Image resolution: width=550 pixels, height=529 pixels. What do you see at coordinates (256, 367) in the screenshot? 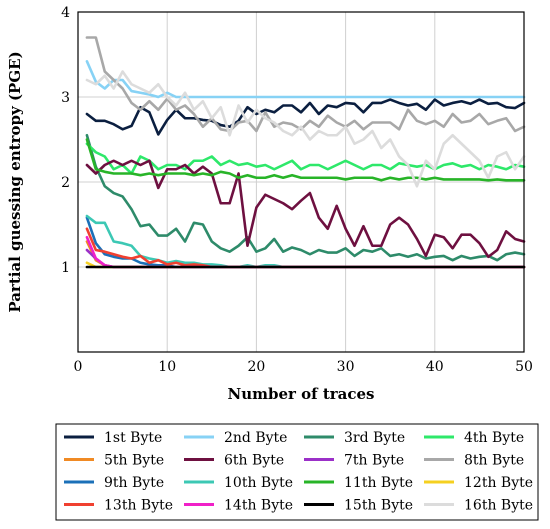
I see `x-tick-label: 20` at bounding box center [256, 367].